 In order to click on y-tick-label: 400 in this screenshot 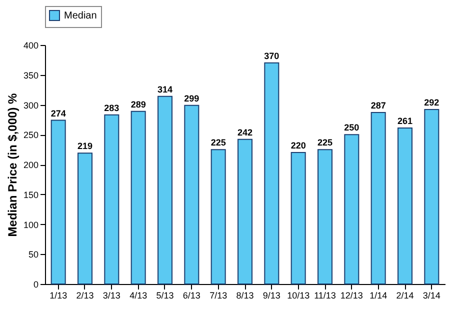, I will do `click(30, 45)`.